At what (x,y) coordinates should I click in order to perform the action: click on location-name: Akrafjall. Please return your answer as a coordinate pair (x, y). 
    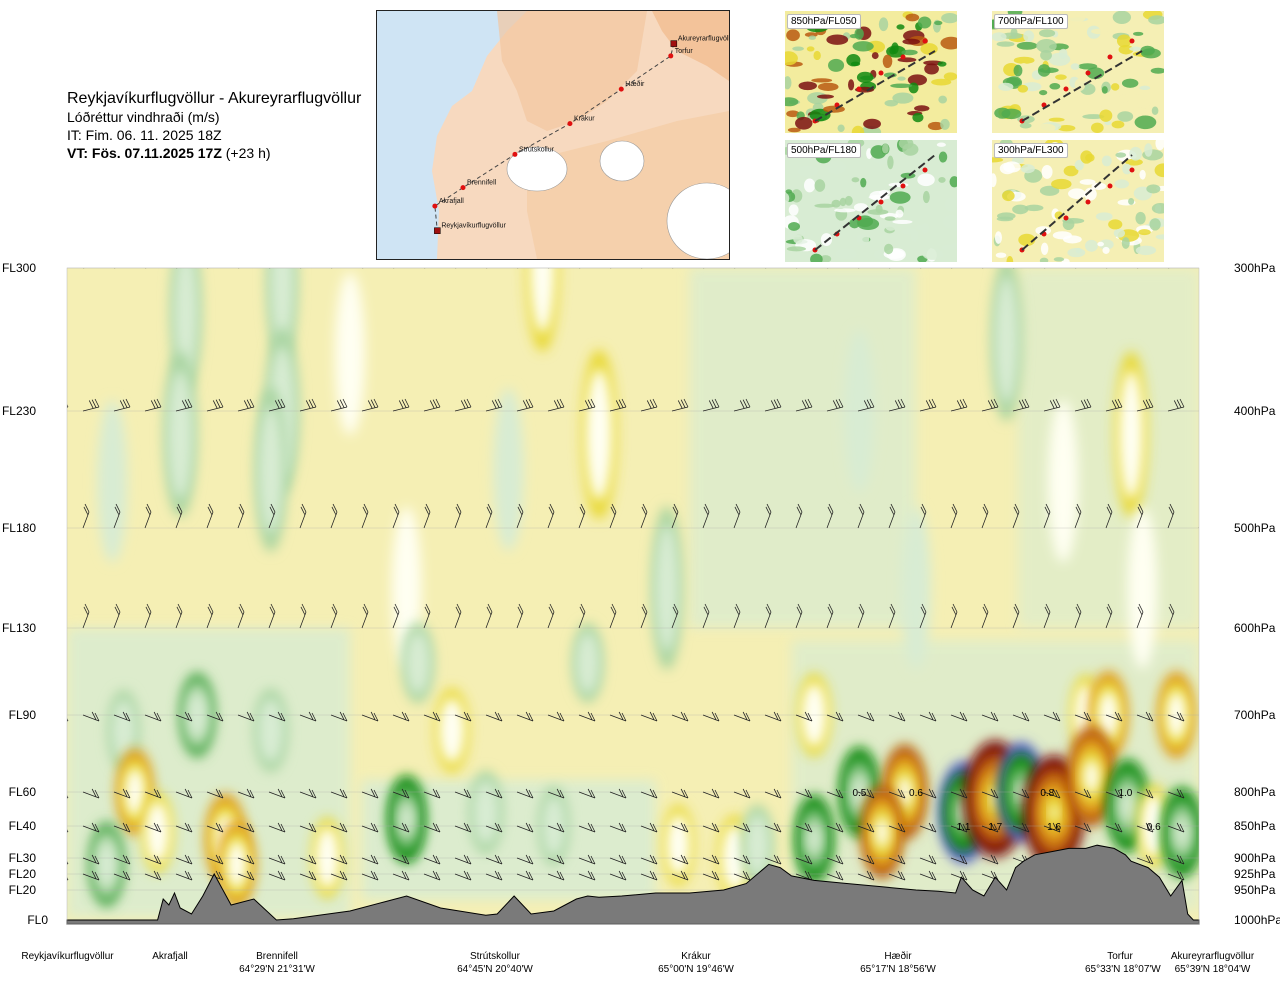
    Looking at the image, I should click on (170, 956).